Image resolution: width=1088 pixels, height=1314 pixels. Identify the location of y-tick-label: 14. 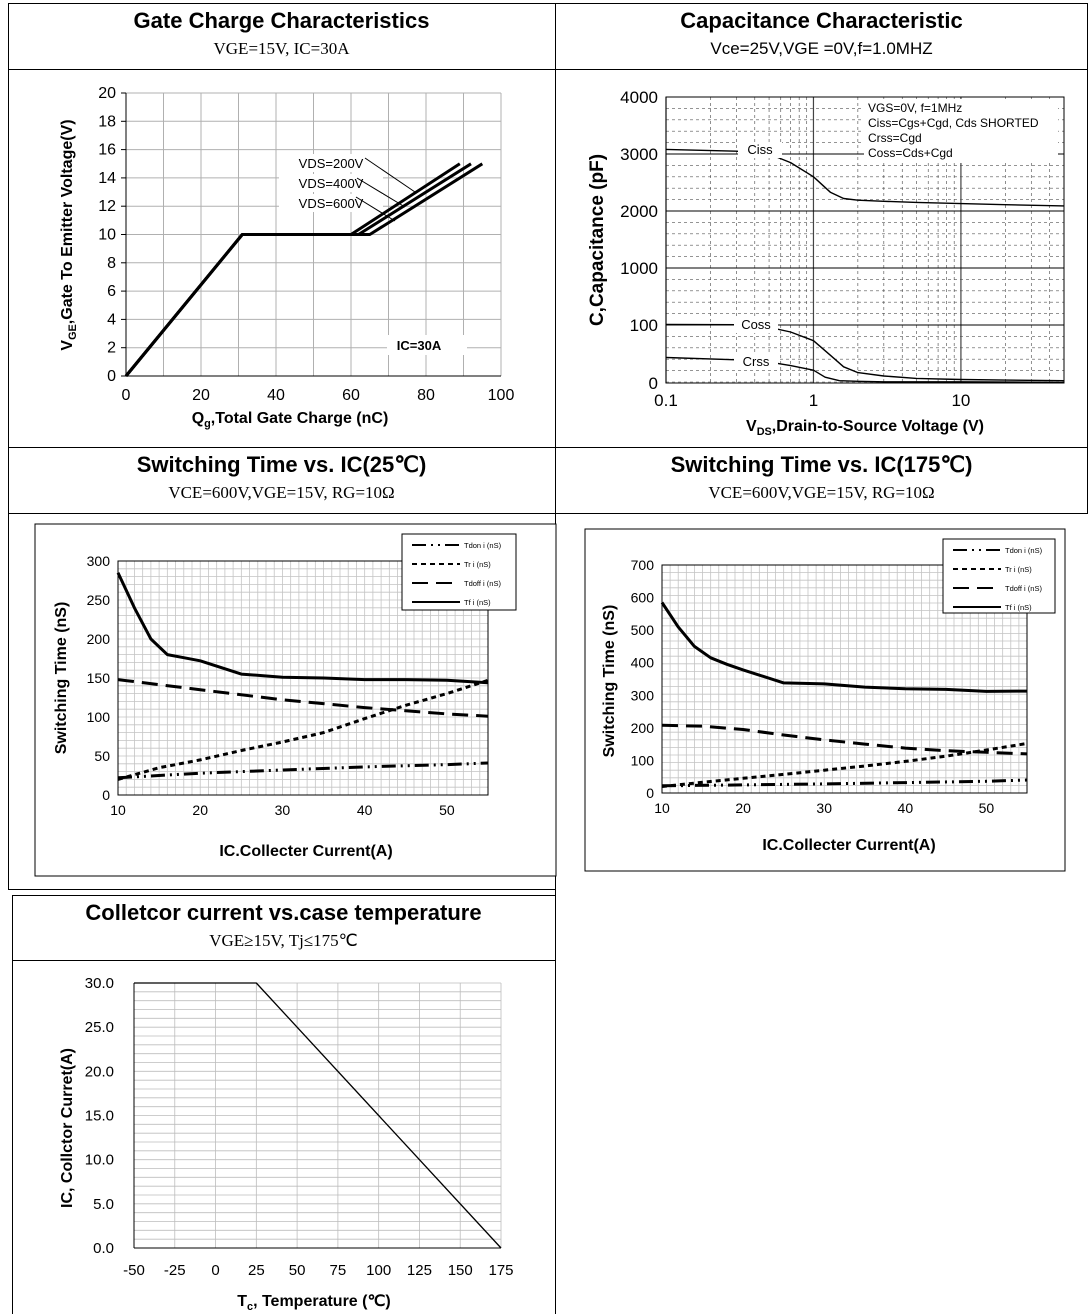
(107, 178).